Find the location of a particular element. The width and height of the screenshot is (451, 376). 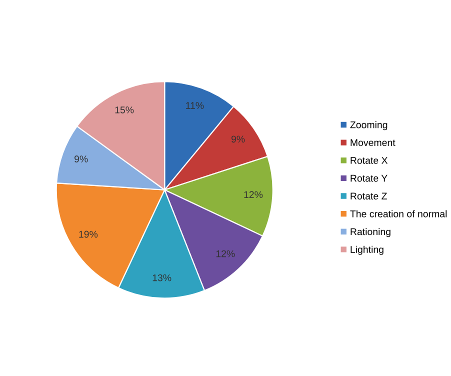

legend-label: The creation of normal is located at coordinates (398, 214).